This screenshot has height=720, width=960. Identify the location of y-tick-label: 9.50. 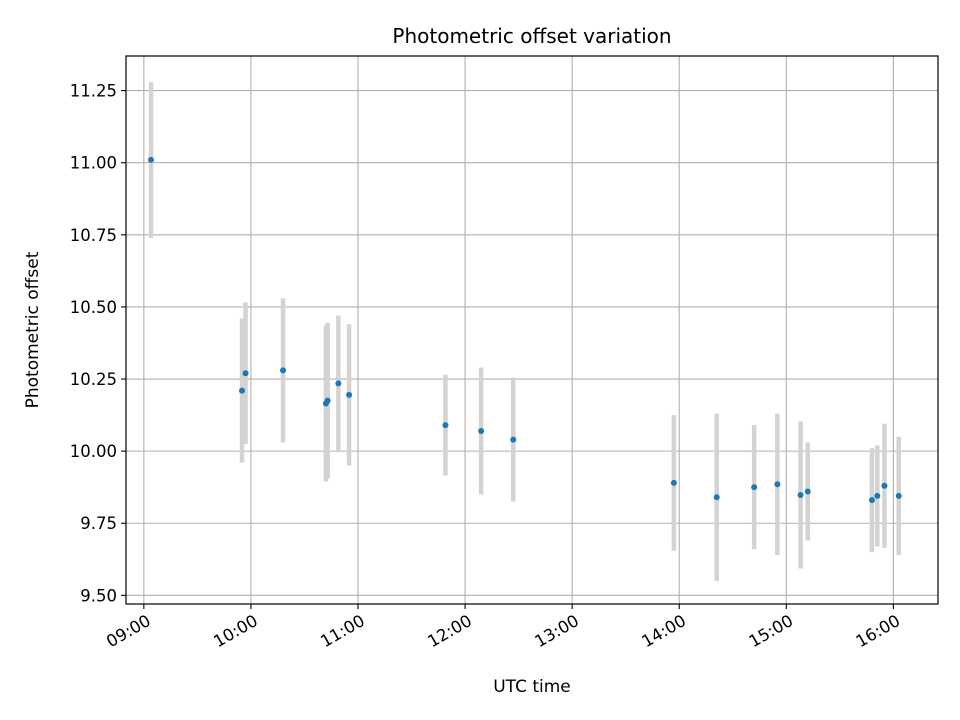
(98, 595).